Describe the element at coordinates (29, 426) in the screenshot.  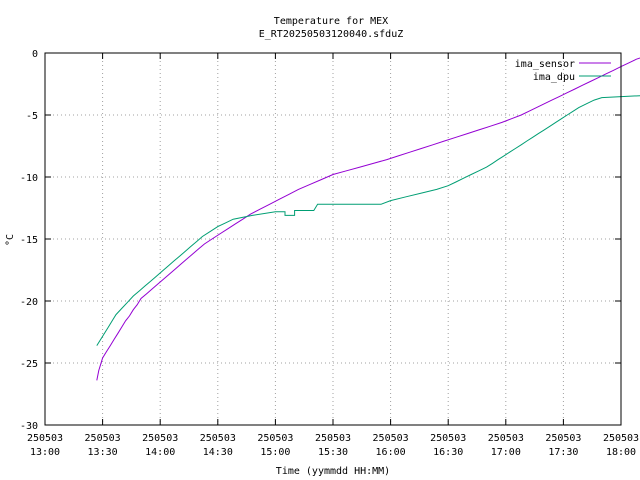
I see `y-tick-label: -30` at that location.